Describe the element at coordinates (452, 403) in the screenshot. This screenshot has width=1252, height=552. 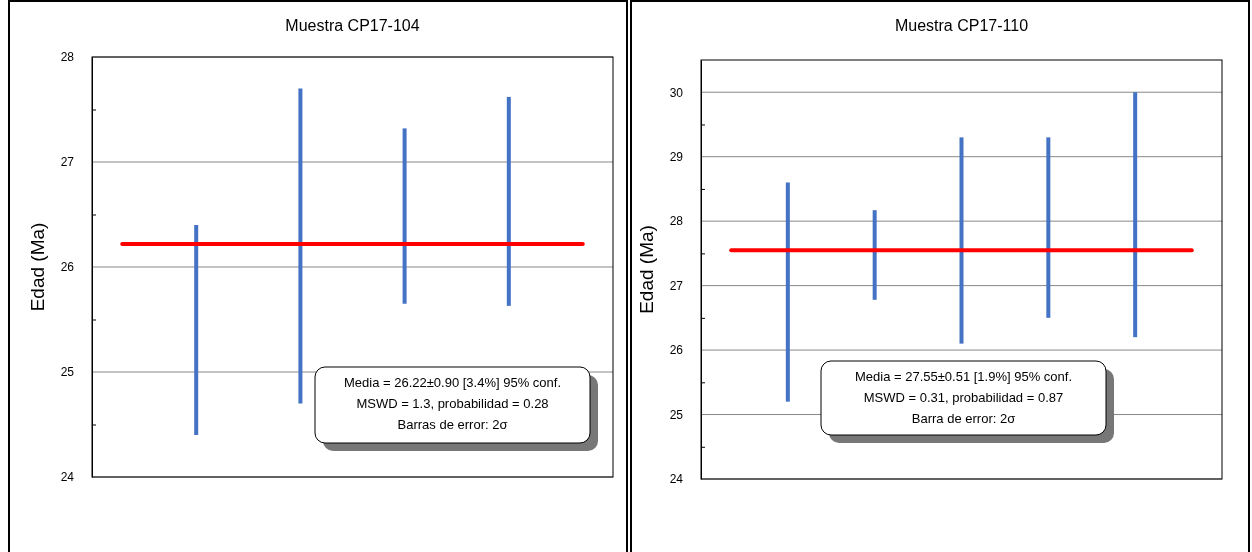
I see `annotation: MSWD = 1.3, probabilidad = 0.28` at that location.